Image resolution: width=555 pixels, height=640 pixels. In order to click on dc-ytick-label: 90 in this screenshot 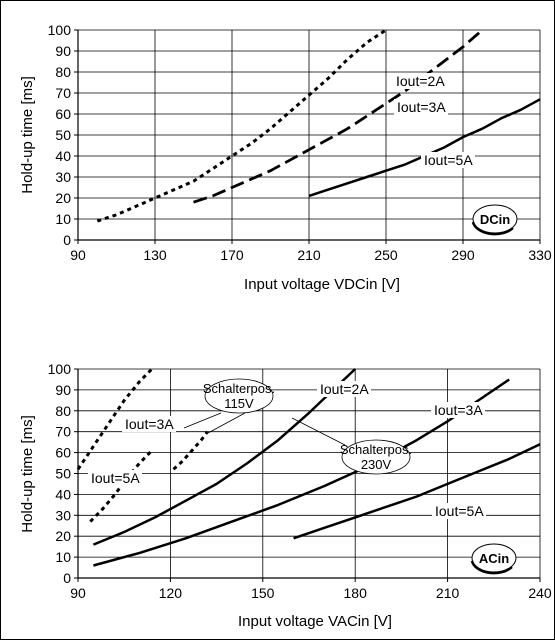, I will do `click(63, 51)`.